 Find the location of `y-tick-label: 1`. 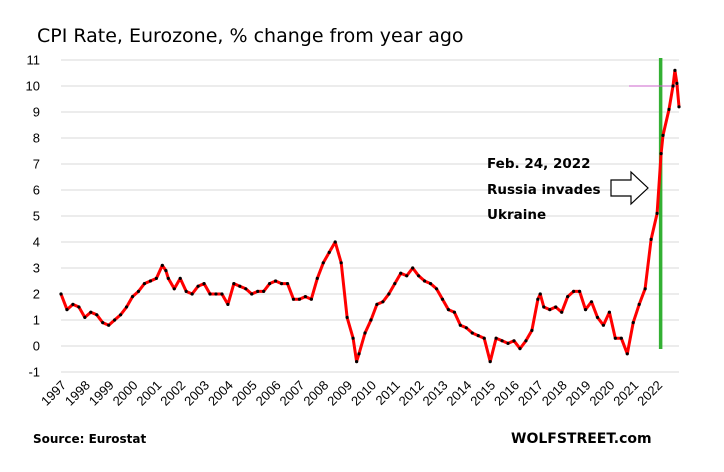

y-tick-label: 1 is located at coordinates (36, 320).